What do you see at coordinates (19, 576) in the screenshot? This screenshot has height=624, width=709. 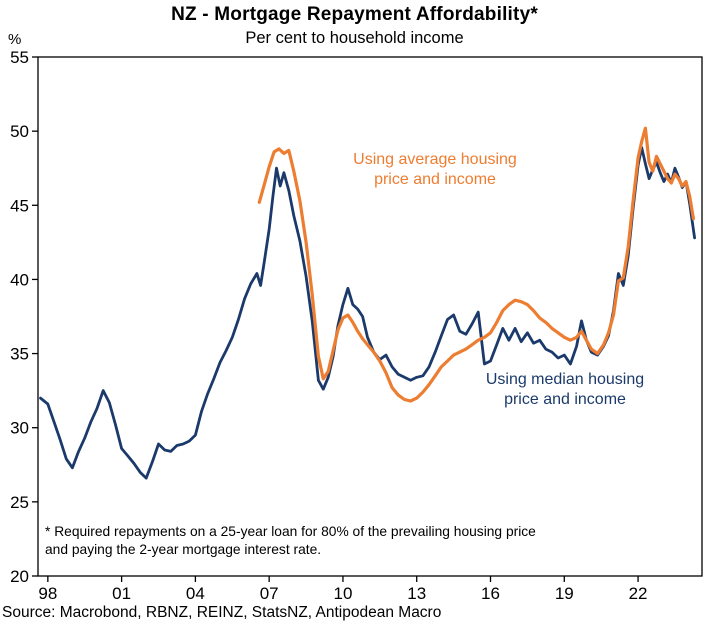 I see `y-tick-label: 20` at bounding box center [19, 576].